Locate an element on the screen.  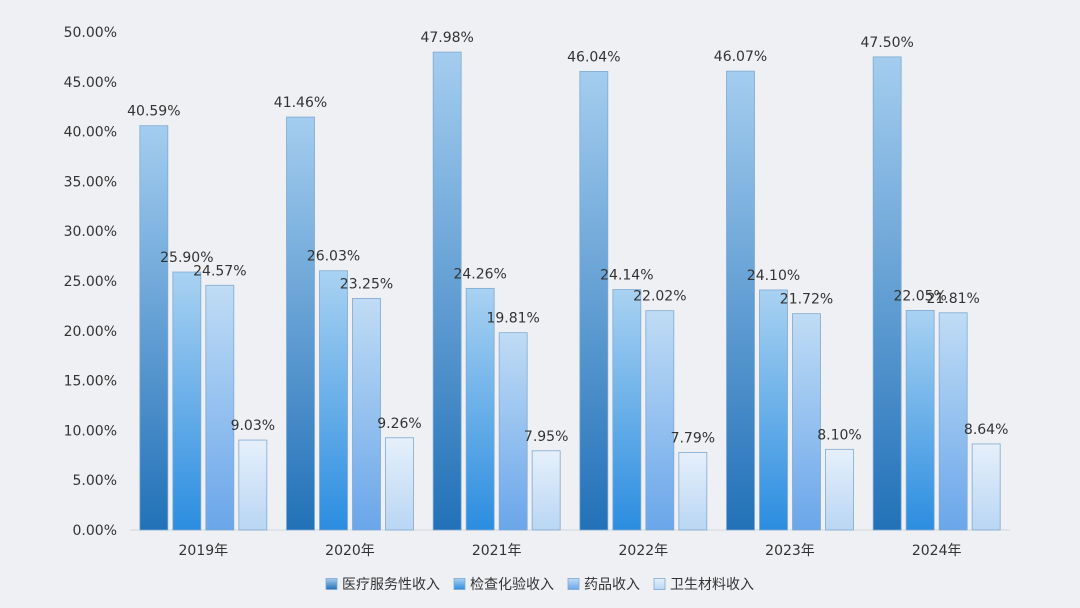
data-label: 25.90% is located at coordinates (186, 258).